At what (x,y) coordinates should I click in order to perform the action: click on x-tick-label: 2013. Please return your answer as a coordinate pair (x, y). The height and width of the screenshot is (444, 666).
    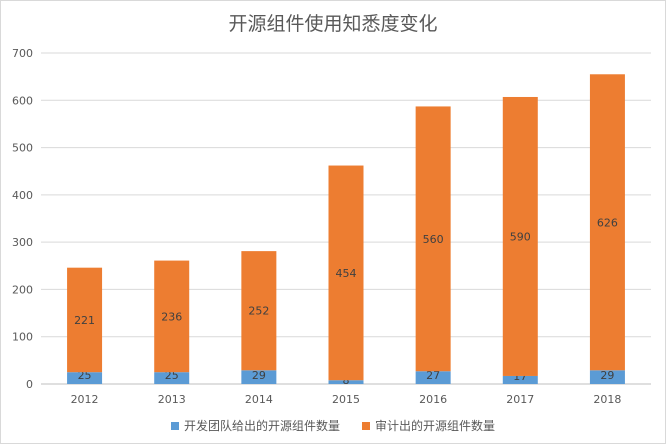
    Looking at the image, I should click on (172, 399).